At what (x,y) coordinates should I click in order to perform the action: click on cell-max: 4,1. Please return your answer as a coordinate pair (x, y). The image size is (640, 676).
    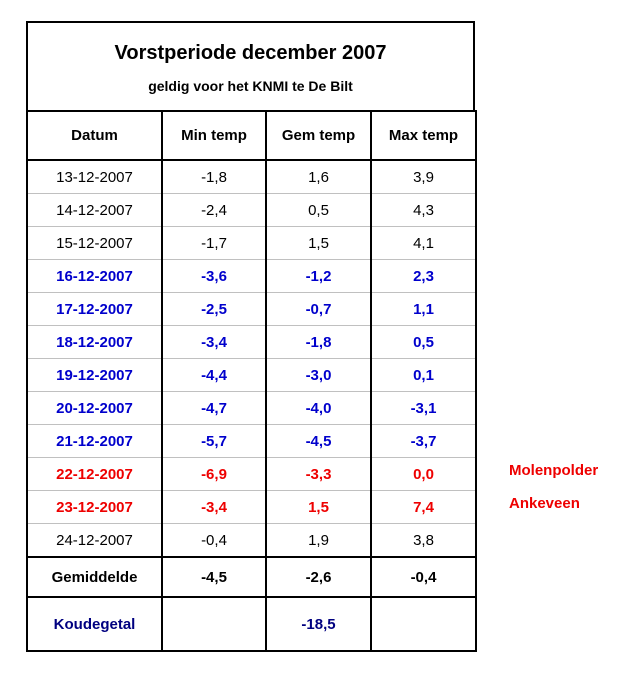
    Looking at the image, I should click on (423, 243).